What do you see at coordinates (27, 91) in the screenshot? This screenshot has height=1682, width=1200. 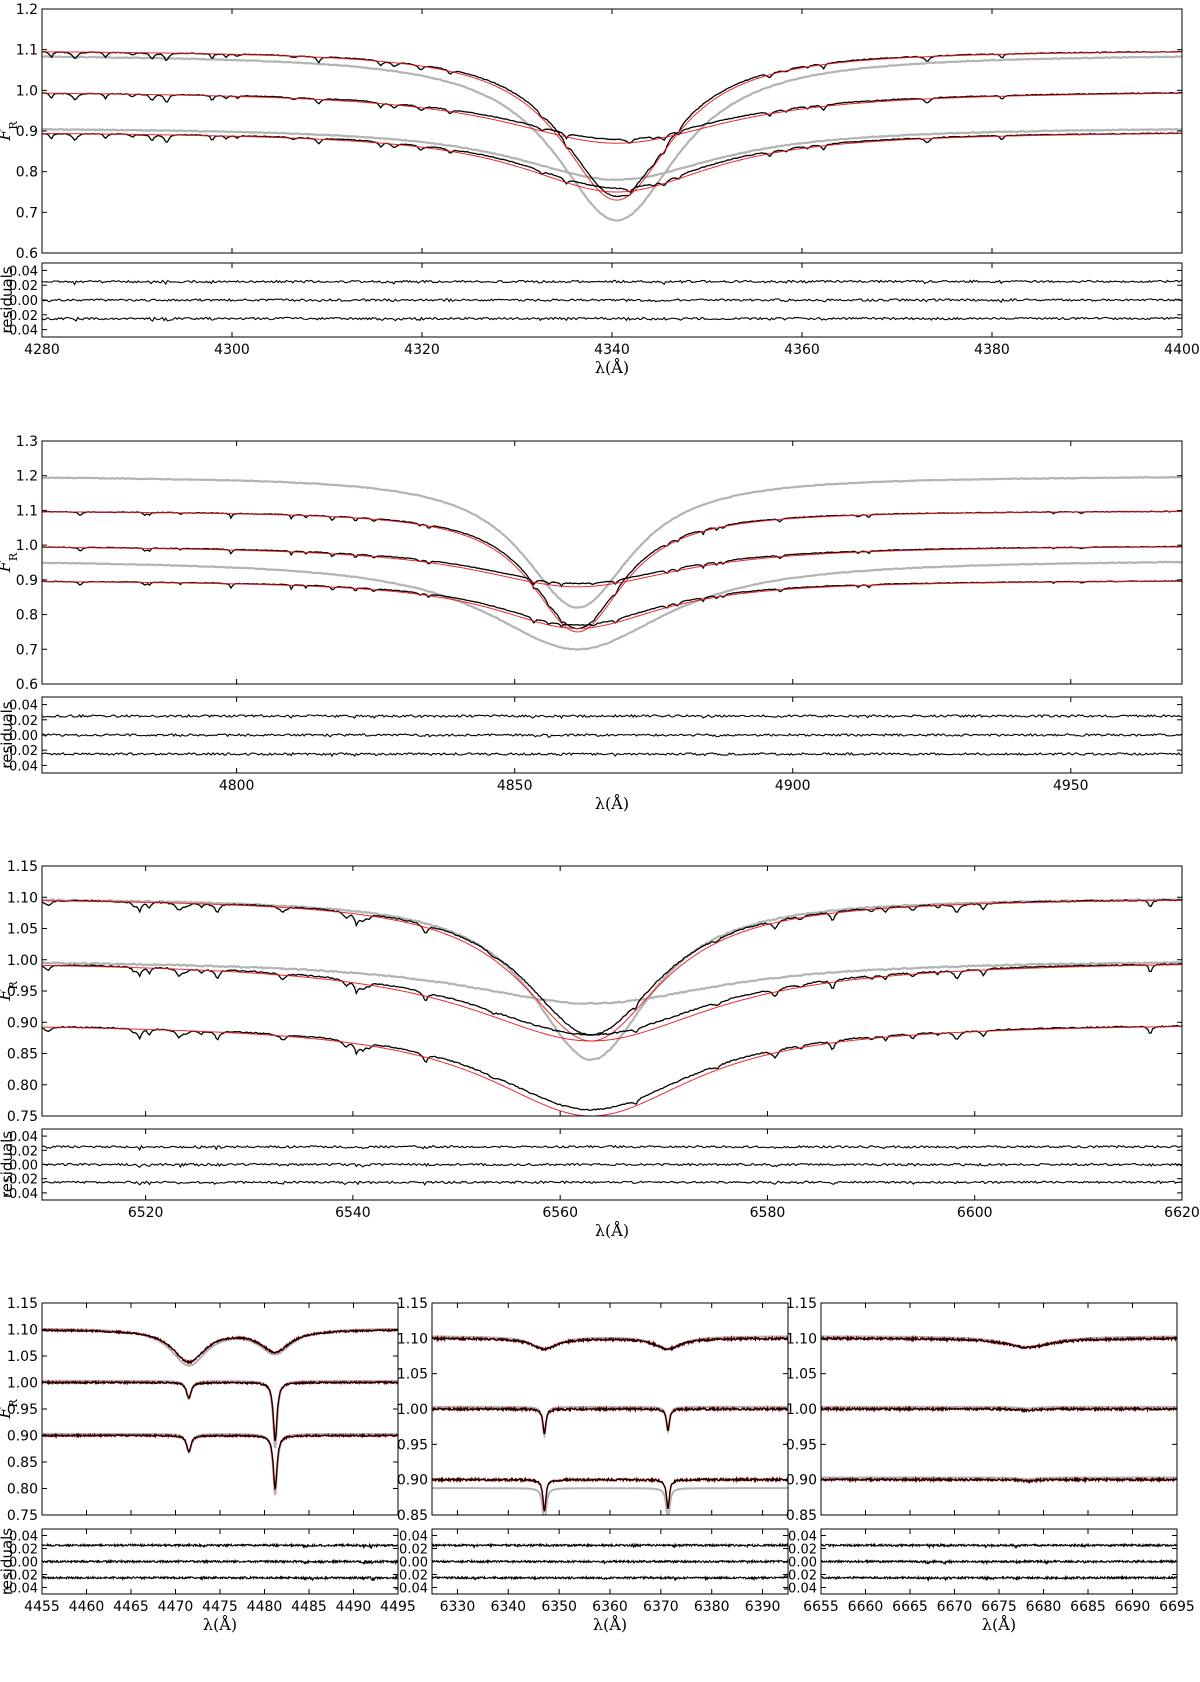 I see `y-tick-label: 1.0` at bounding box center [27, 91].